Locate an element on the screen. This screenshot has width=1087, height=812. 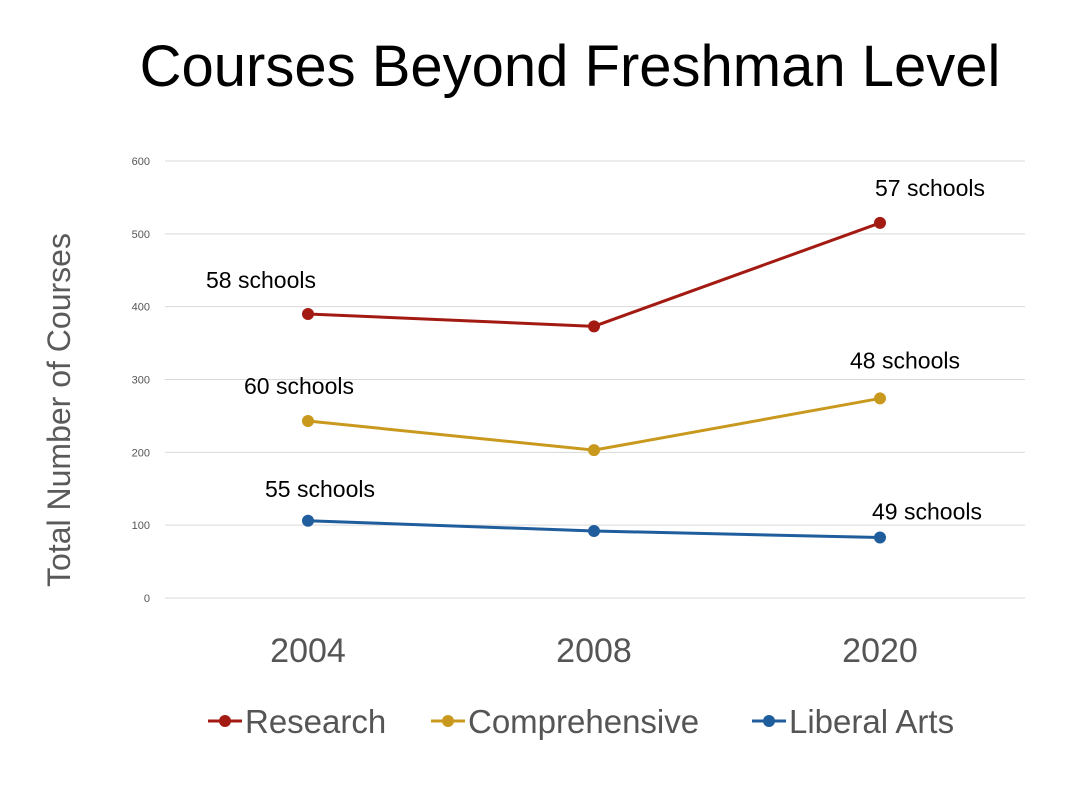
comprehensive-annotation: 48 schools is located at coordinates (905, 360).